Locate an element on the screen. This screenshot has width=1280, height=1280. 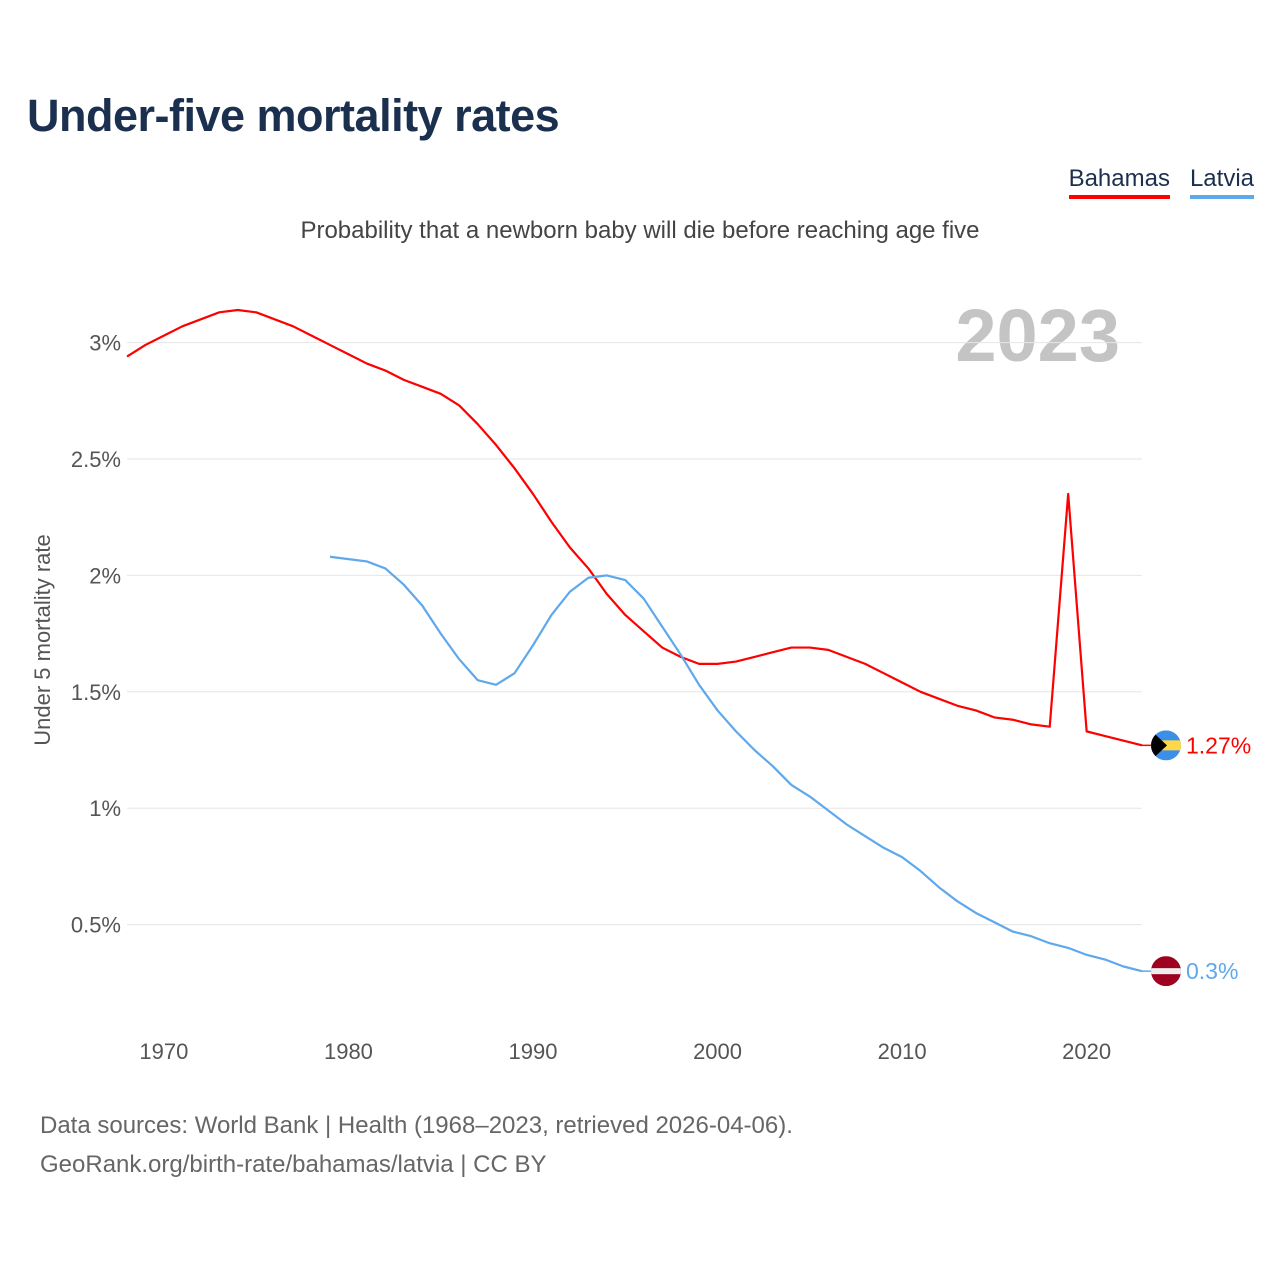
y-tick-label: 2% is located at coordinates (105, 575).